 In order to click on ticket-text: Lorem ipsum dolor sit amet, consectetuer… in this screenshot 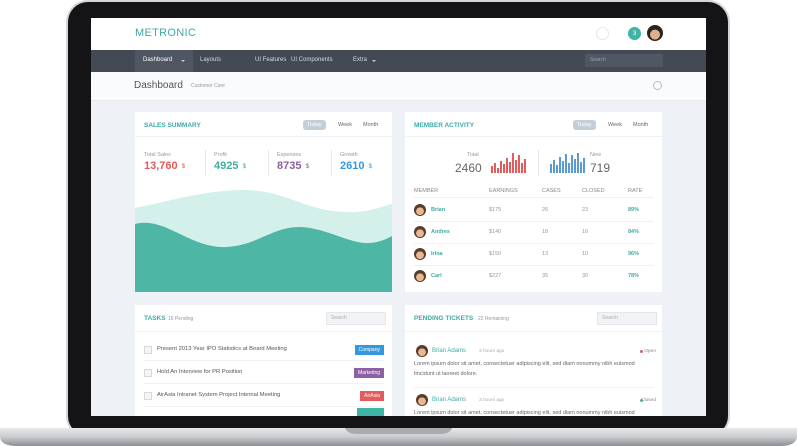, I will do `click(524, 413)`.